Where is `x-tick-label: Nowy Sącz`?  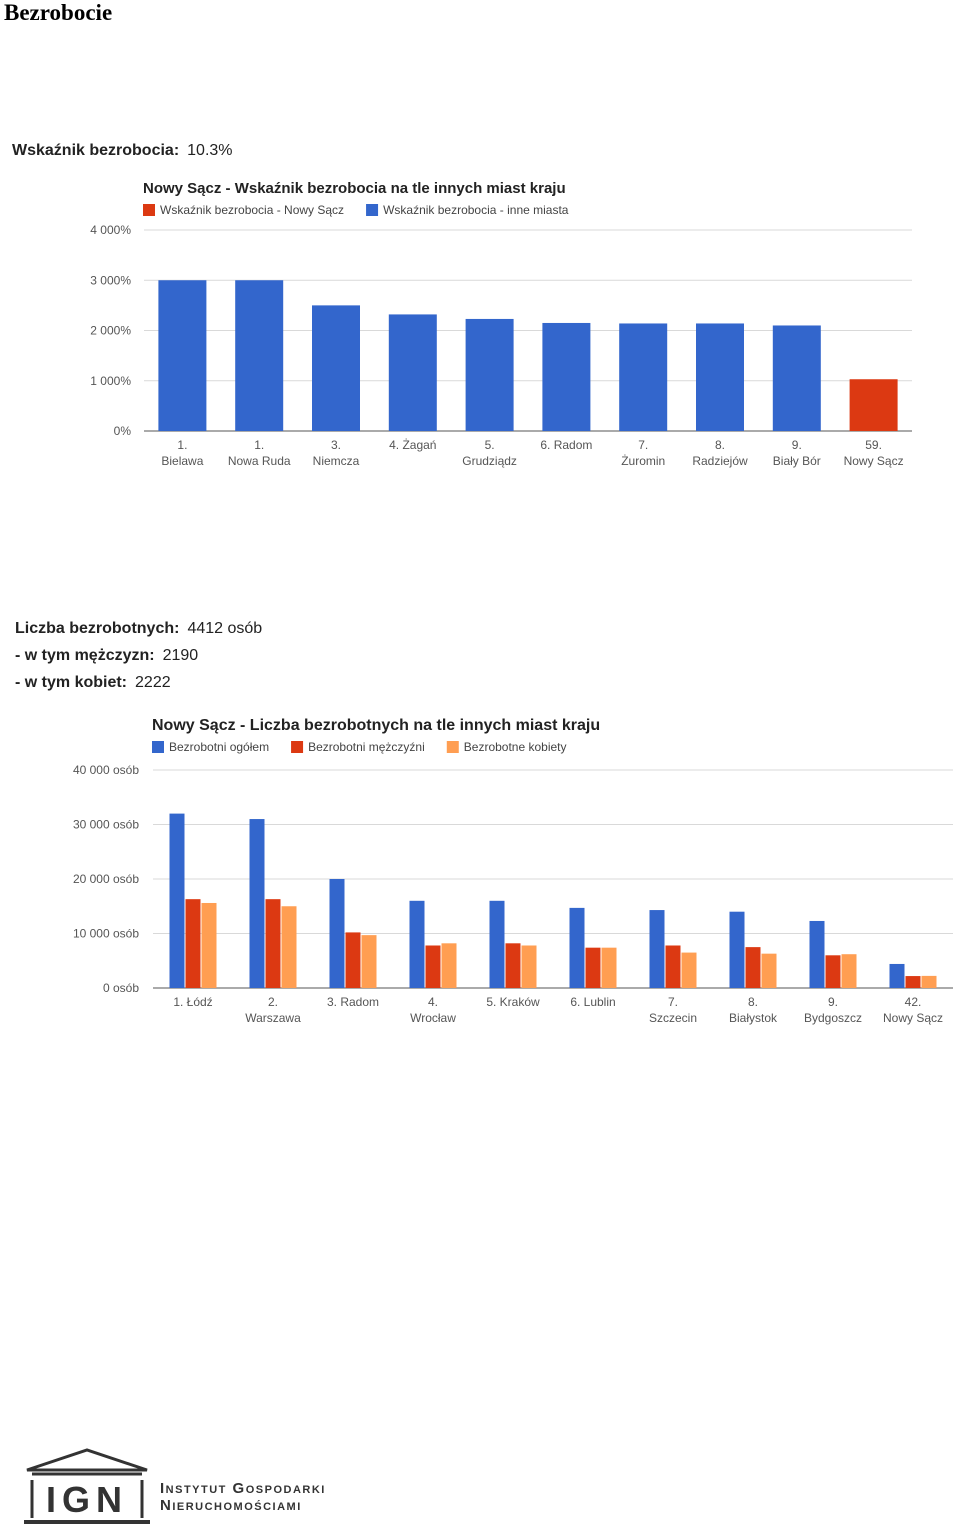
x-tick-label: Nowy Sącz is located at coordinates (913, 1018).